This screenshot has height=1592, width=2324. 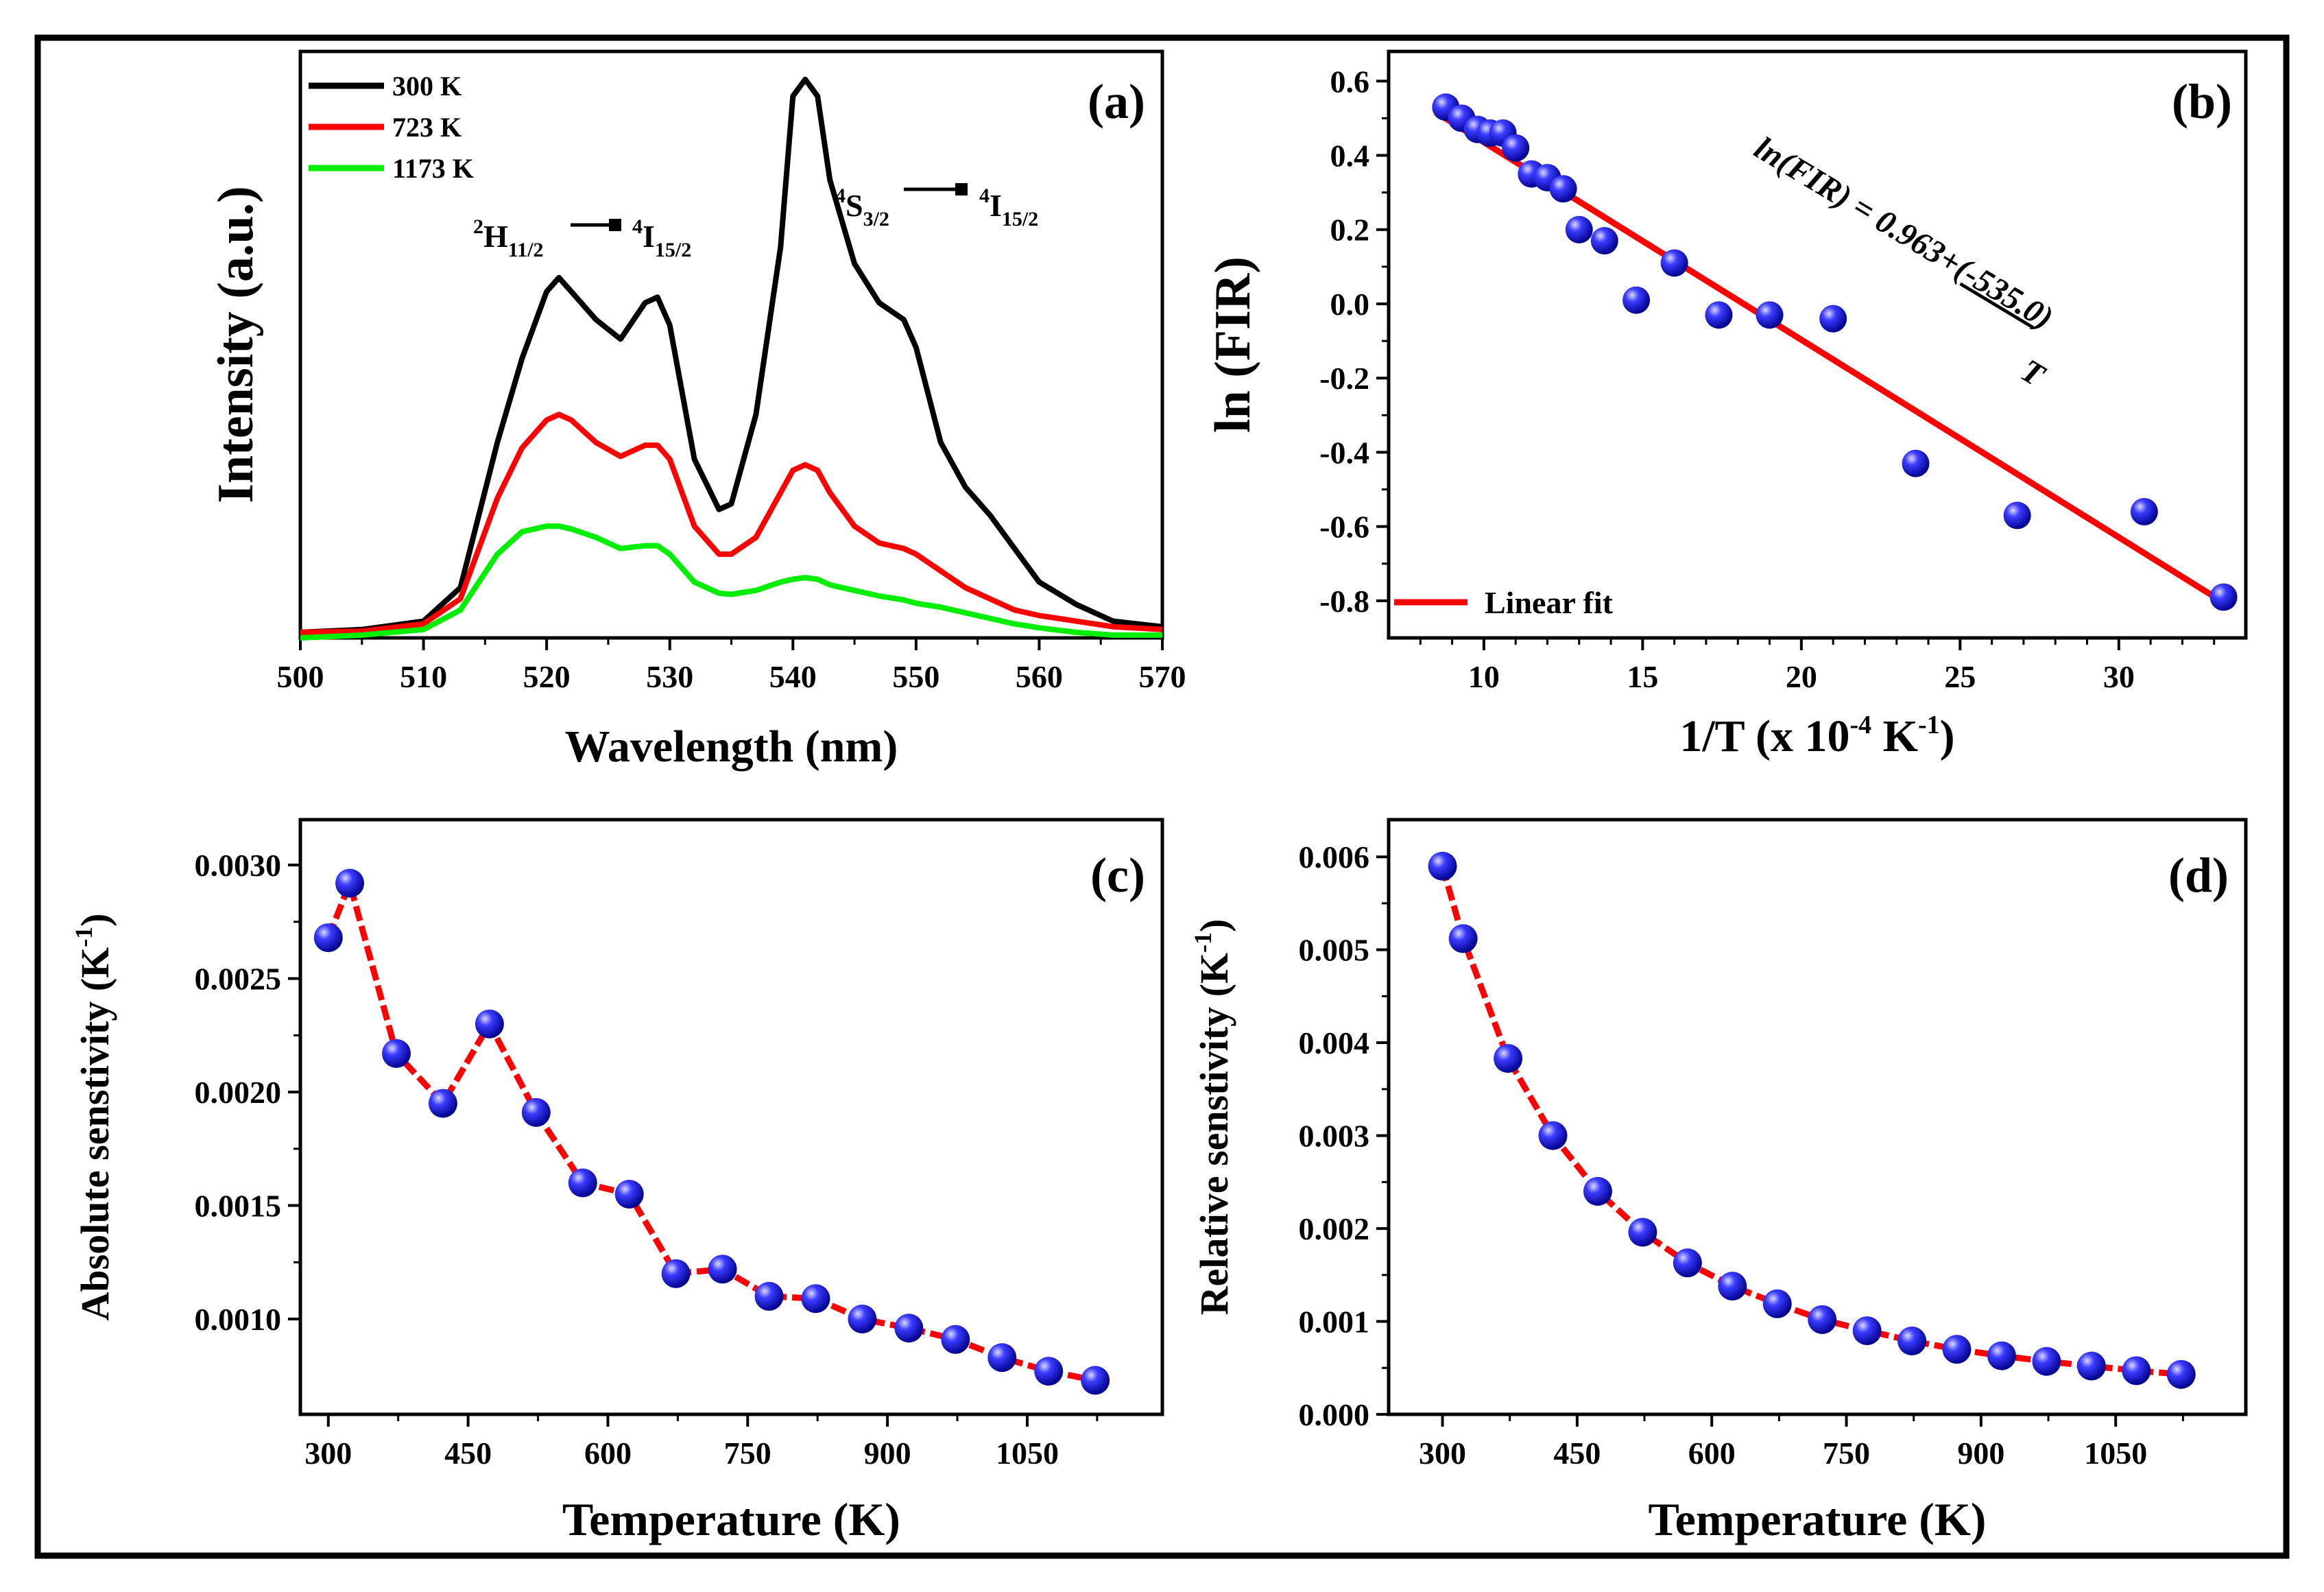 What do you see at coordinates (711, 1131) in the screenshot?
I see `sensitivity-curve-c` at bounding box center [711, 1131].